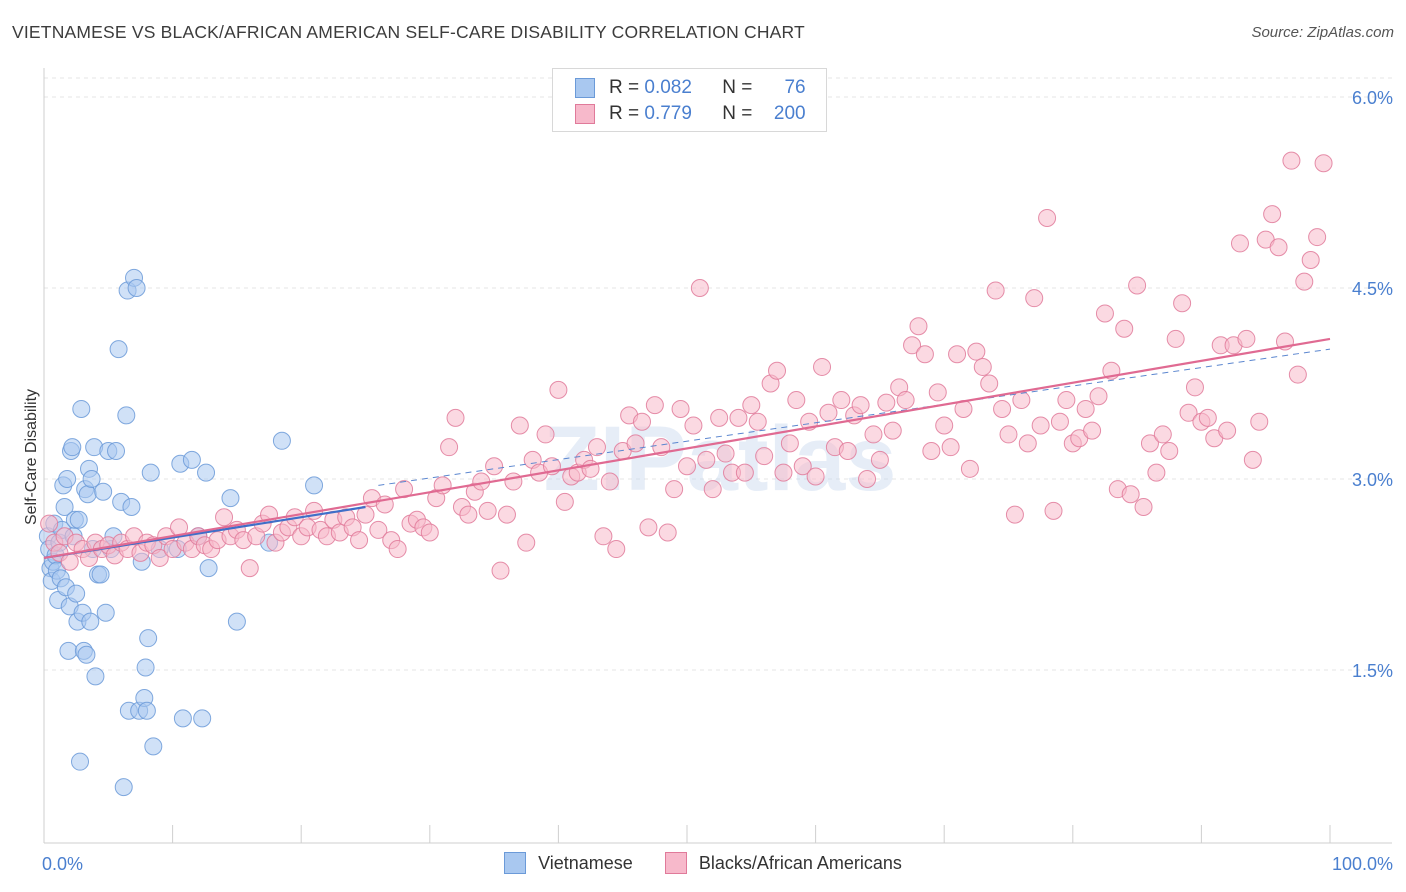 The width and height of the screenshot is (1406, 892). What do you see at coordinates (1362, 864) in the screenshot?
I see `x-tick-label: 100.0%` at bounding box center [1362, 864].